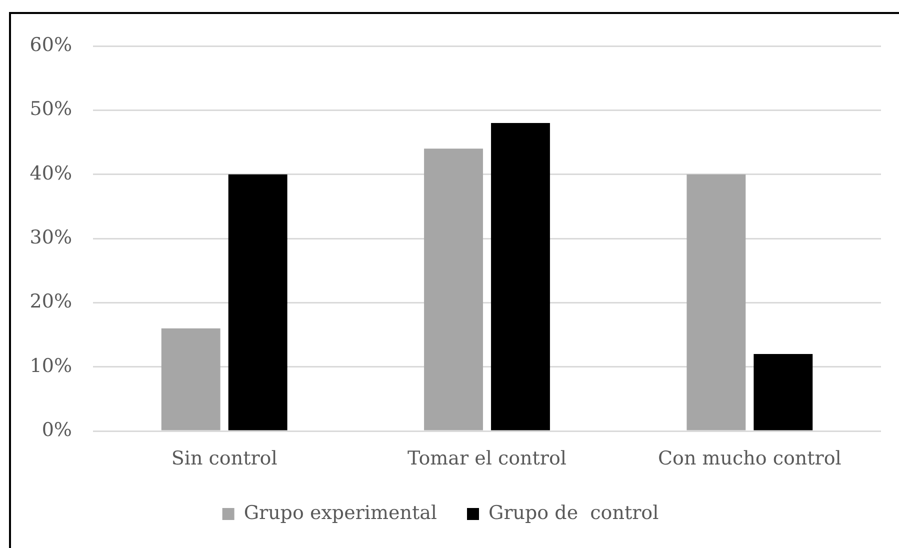 The height and width of the screenshot is (548, 899). I want to click on y-tick-label: 10%, so click(51, 365).